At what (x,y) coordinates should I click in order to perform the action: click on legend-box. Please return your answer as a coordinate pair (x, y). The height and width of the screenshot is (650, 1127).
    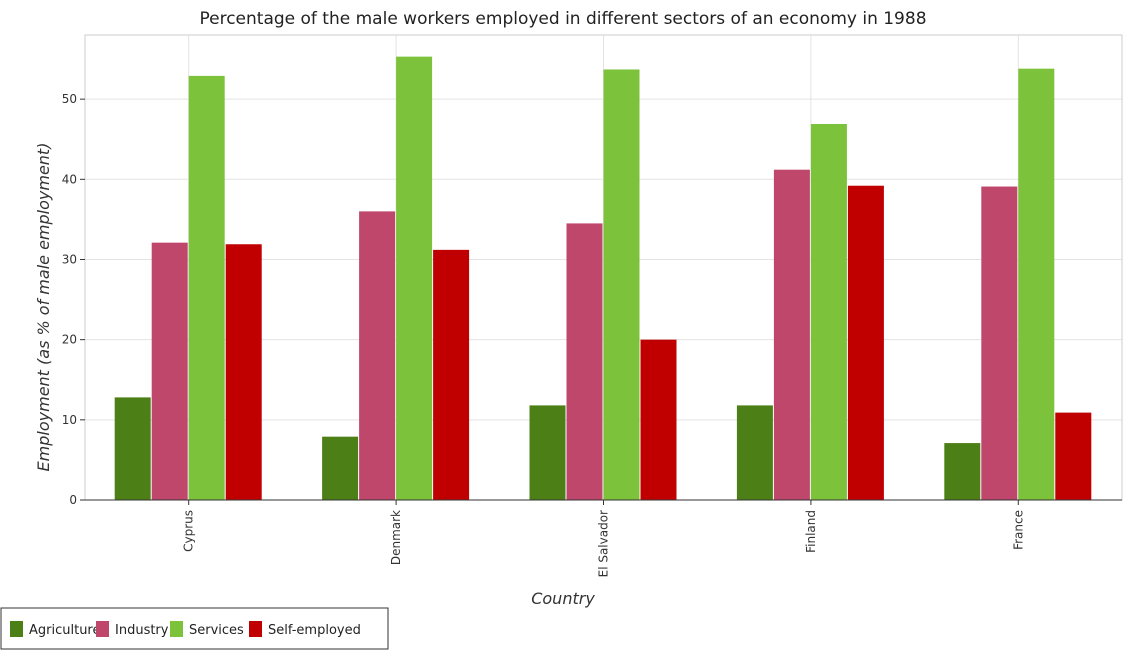
    Looking at the image, I should click on (194, 628).